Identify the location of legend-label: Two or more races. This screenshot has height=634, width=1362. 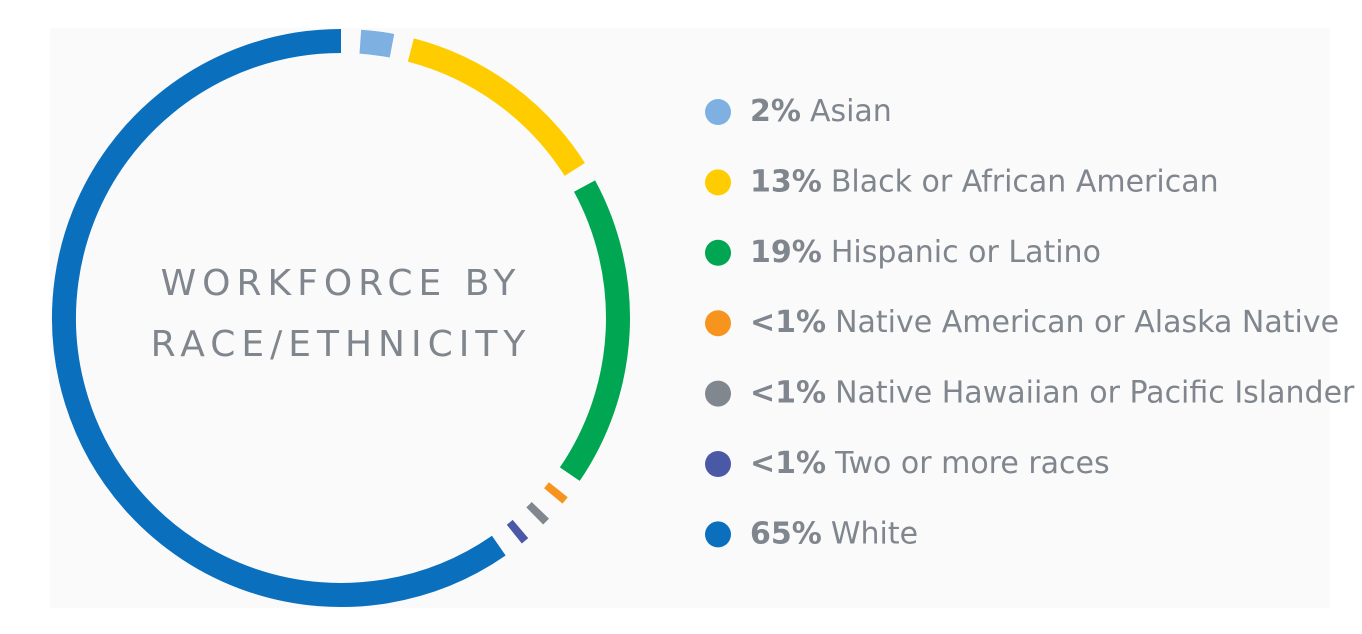
(972, 463).